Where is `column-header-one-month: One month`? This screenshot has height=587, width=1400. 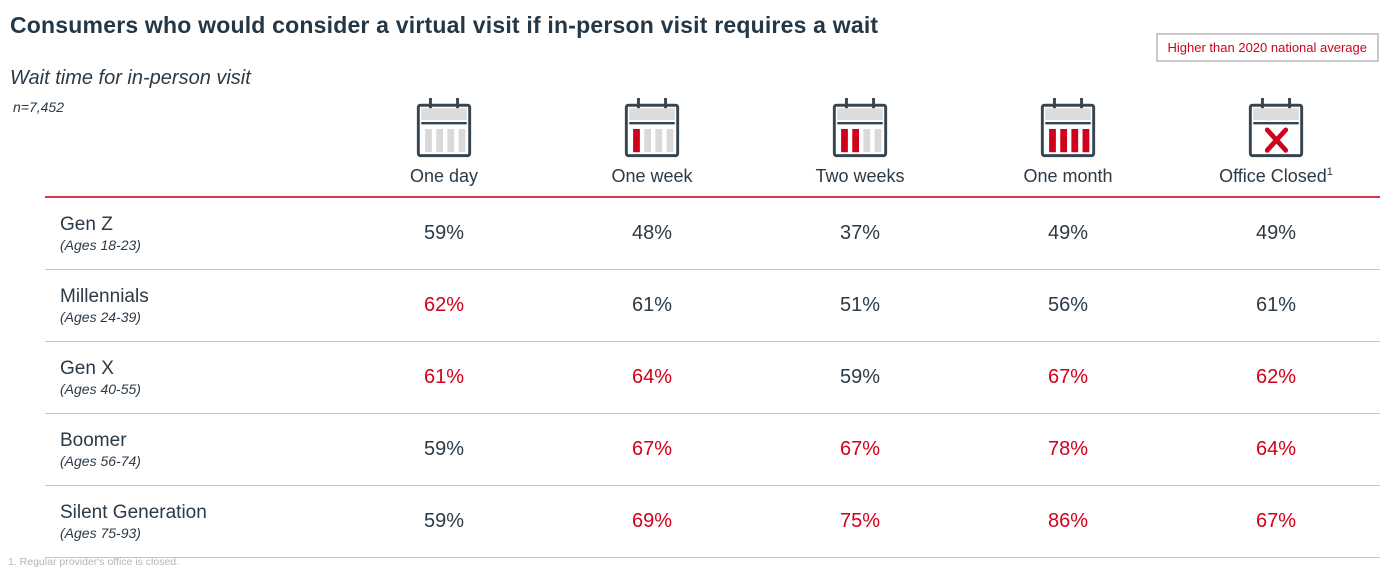
column-header-one-month: One month is located at coordinates (1068, 141).